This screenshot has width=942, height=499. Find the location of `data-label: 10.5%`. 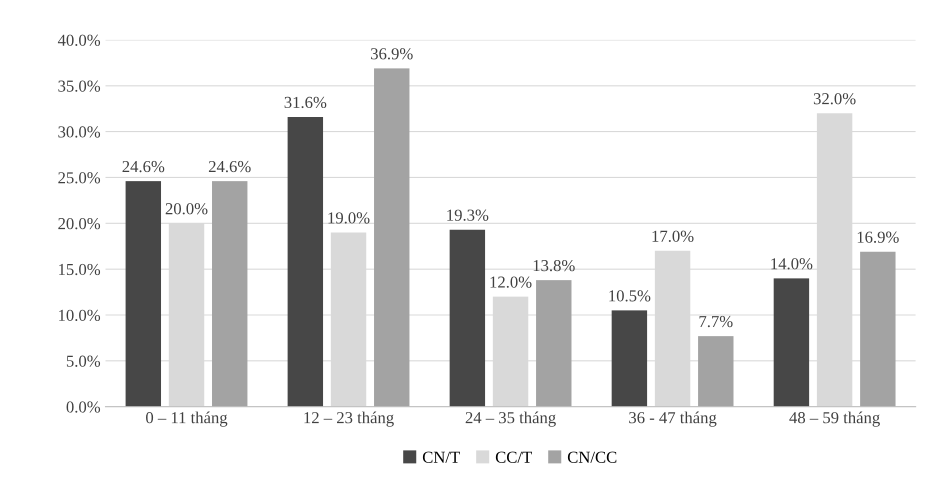

data-label: 10.5% is located at coordinates (629, 296).